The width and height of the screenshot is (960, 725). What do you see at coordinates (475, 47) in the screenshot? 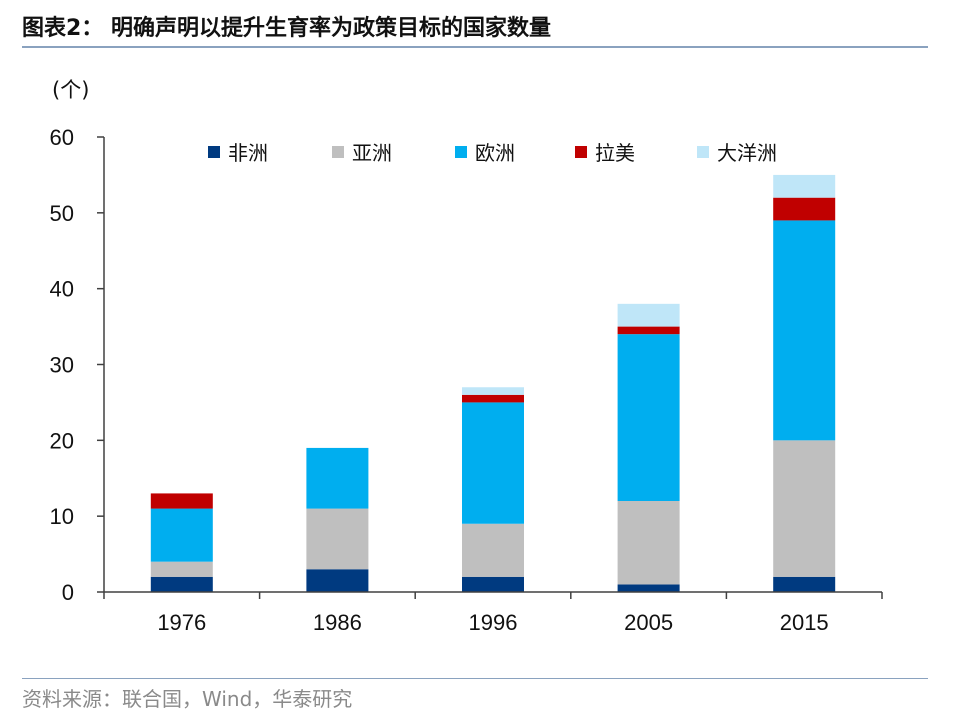
I see `title-divider` at bounding box center [475, 47].